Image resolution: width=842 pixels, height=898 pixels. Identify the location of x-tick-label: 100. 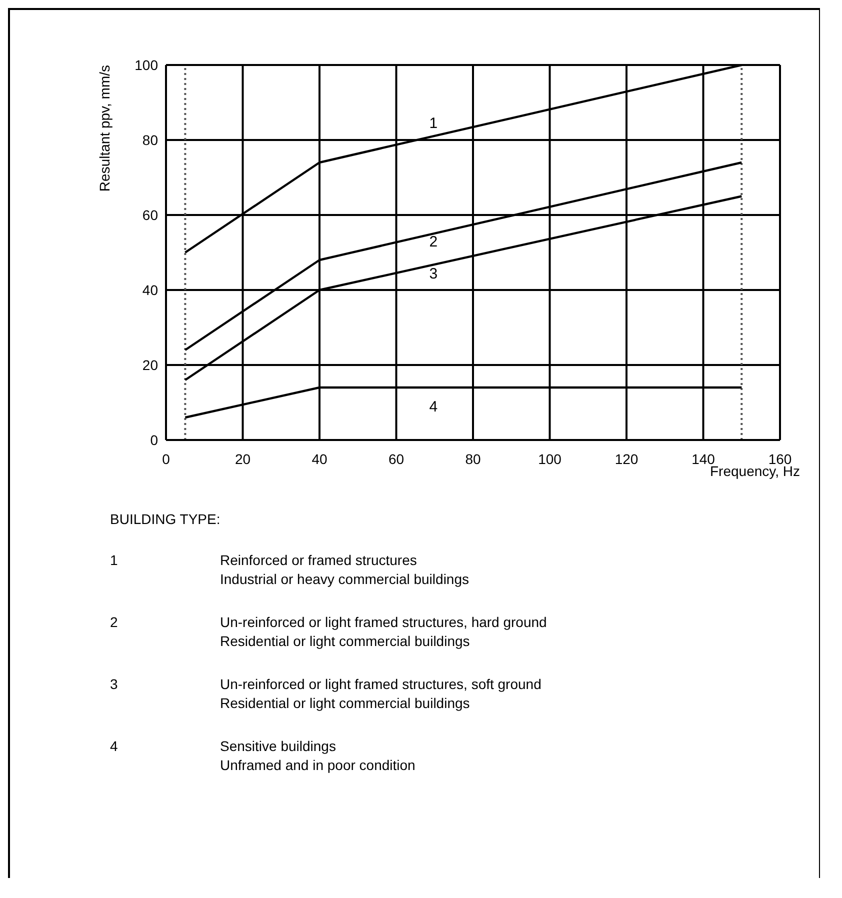
(550, 458).